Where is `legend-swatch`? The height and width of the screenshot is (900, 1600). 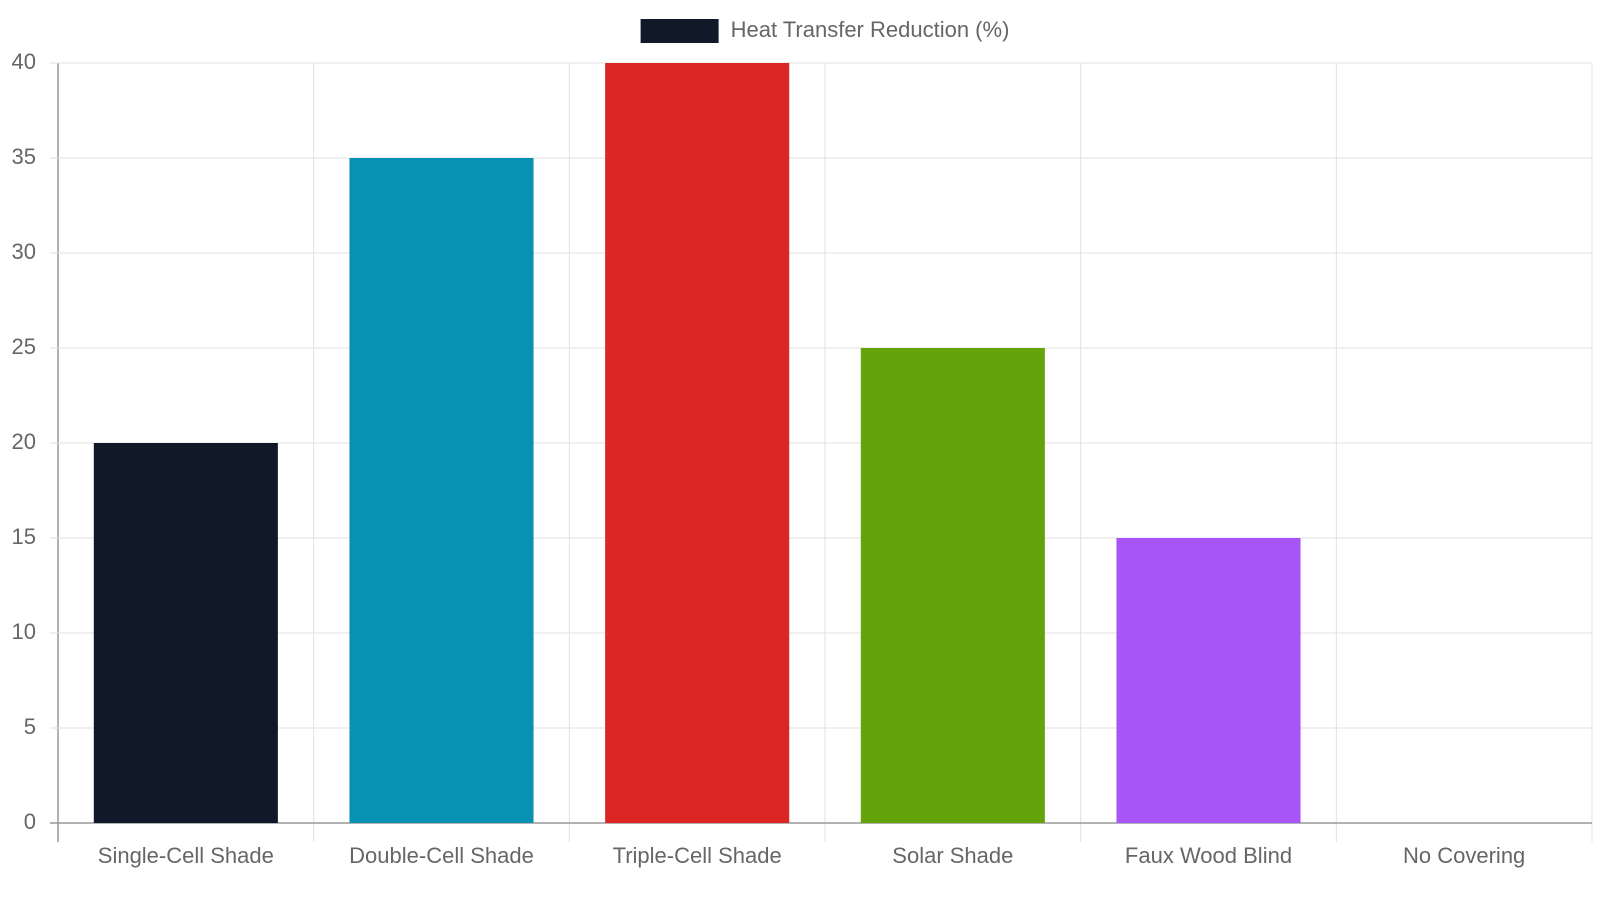
legend-swatch is located at coordinates (679, 31).